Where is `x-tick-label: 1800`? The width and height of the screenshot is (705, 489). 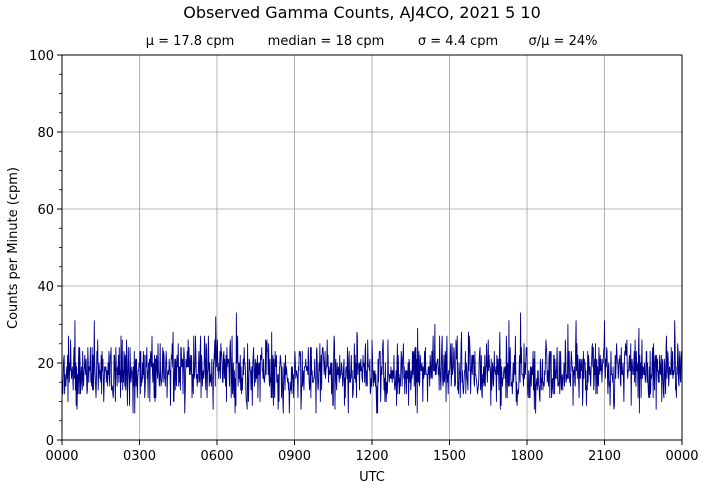 x-tick-label: 1800 is located at coordinates (526, 456).